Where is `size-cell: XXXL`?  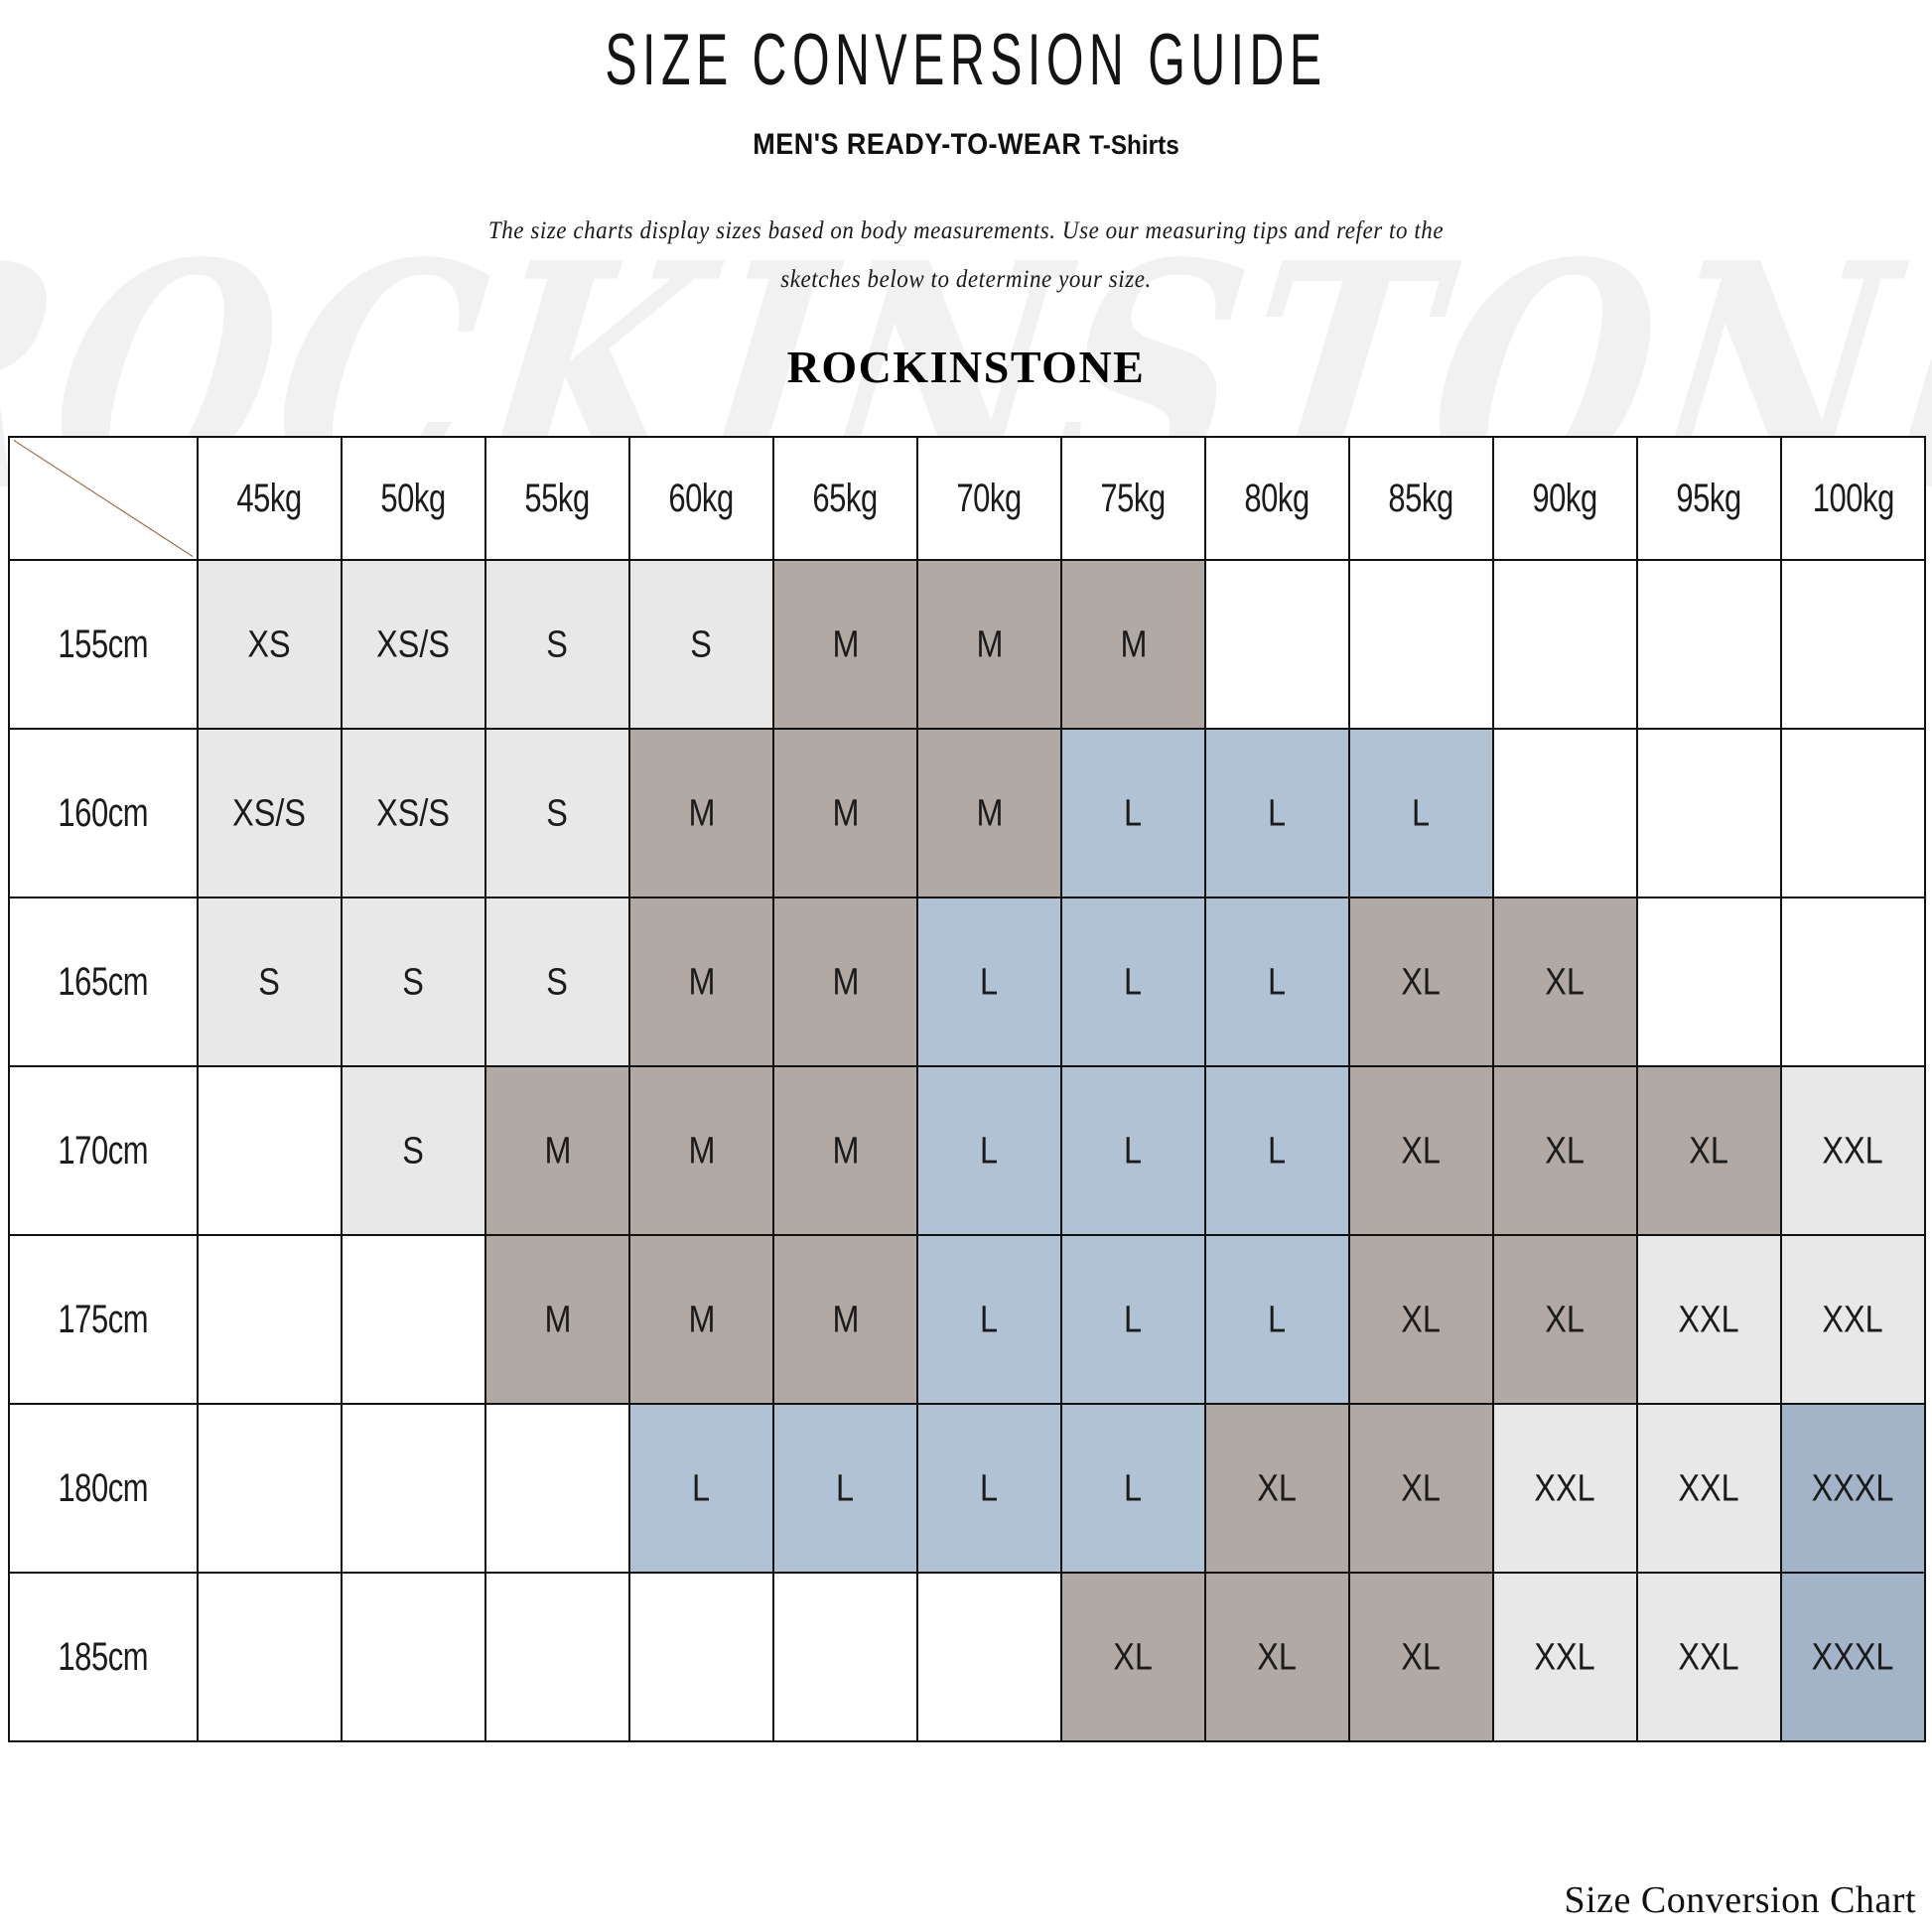 size-cell: XXXL is located at coordinates (1853, 1656).